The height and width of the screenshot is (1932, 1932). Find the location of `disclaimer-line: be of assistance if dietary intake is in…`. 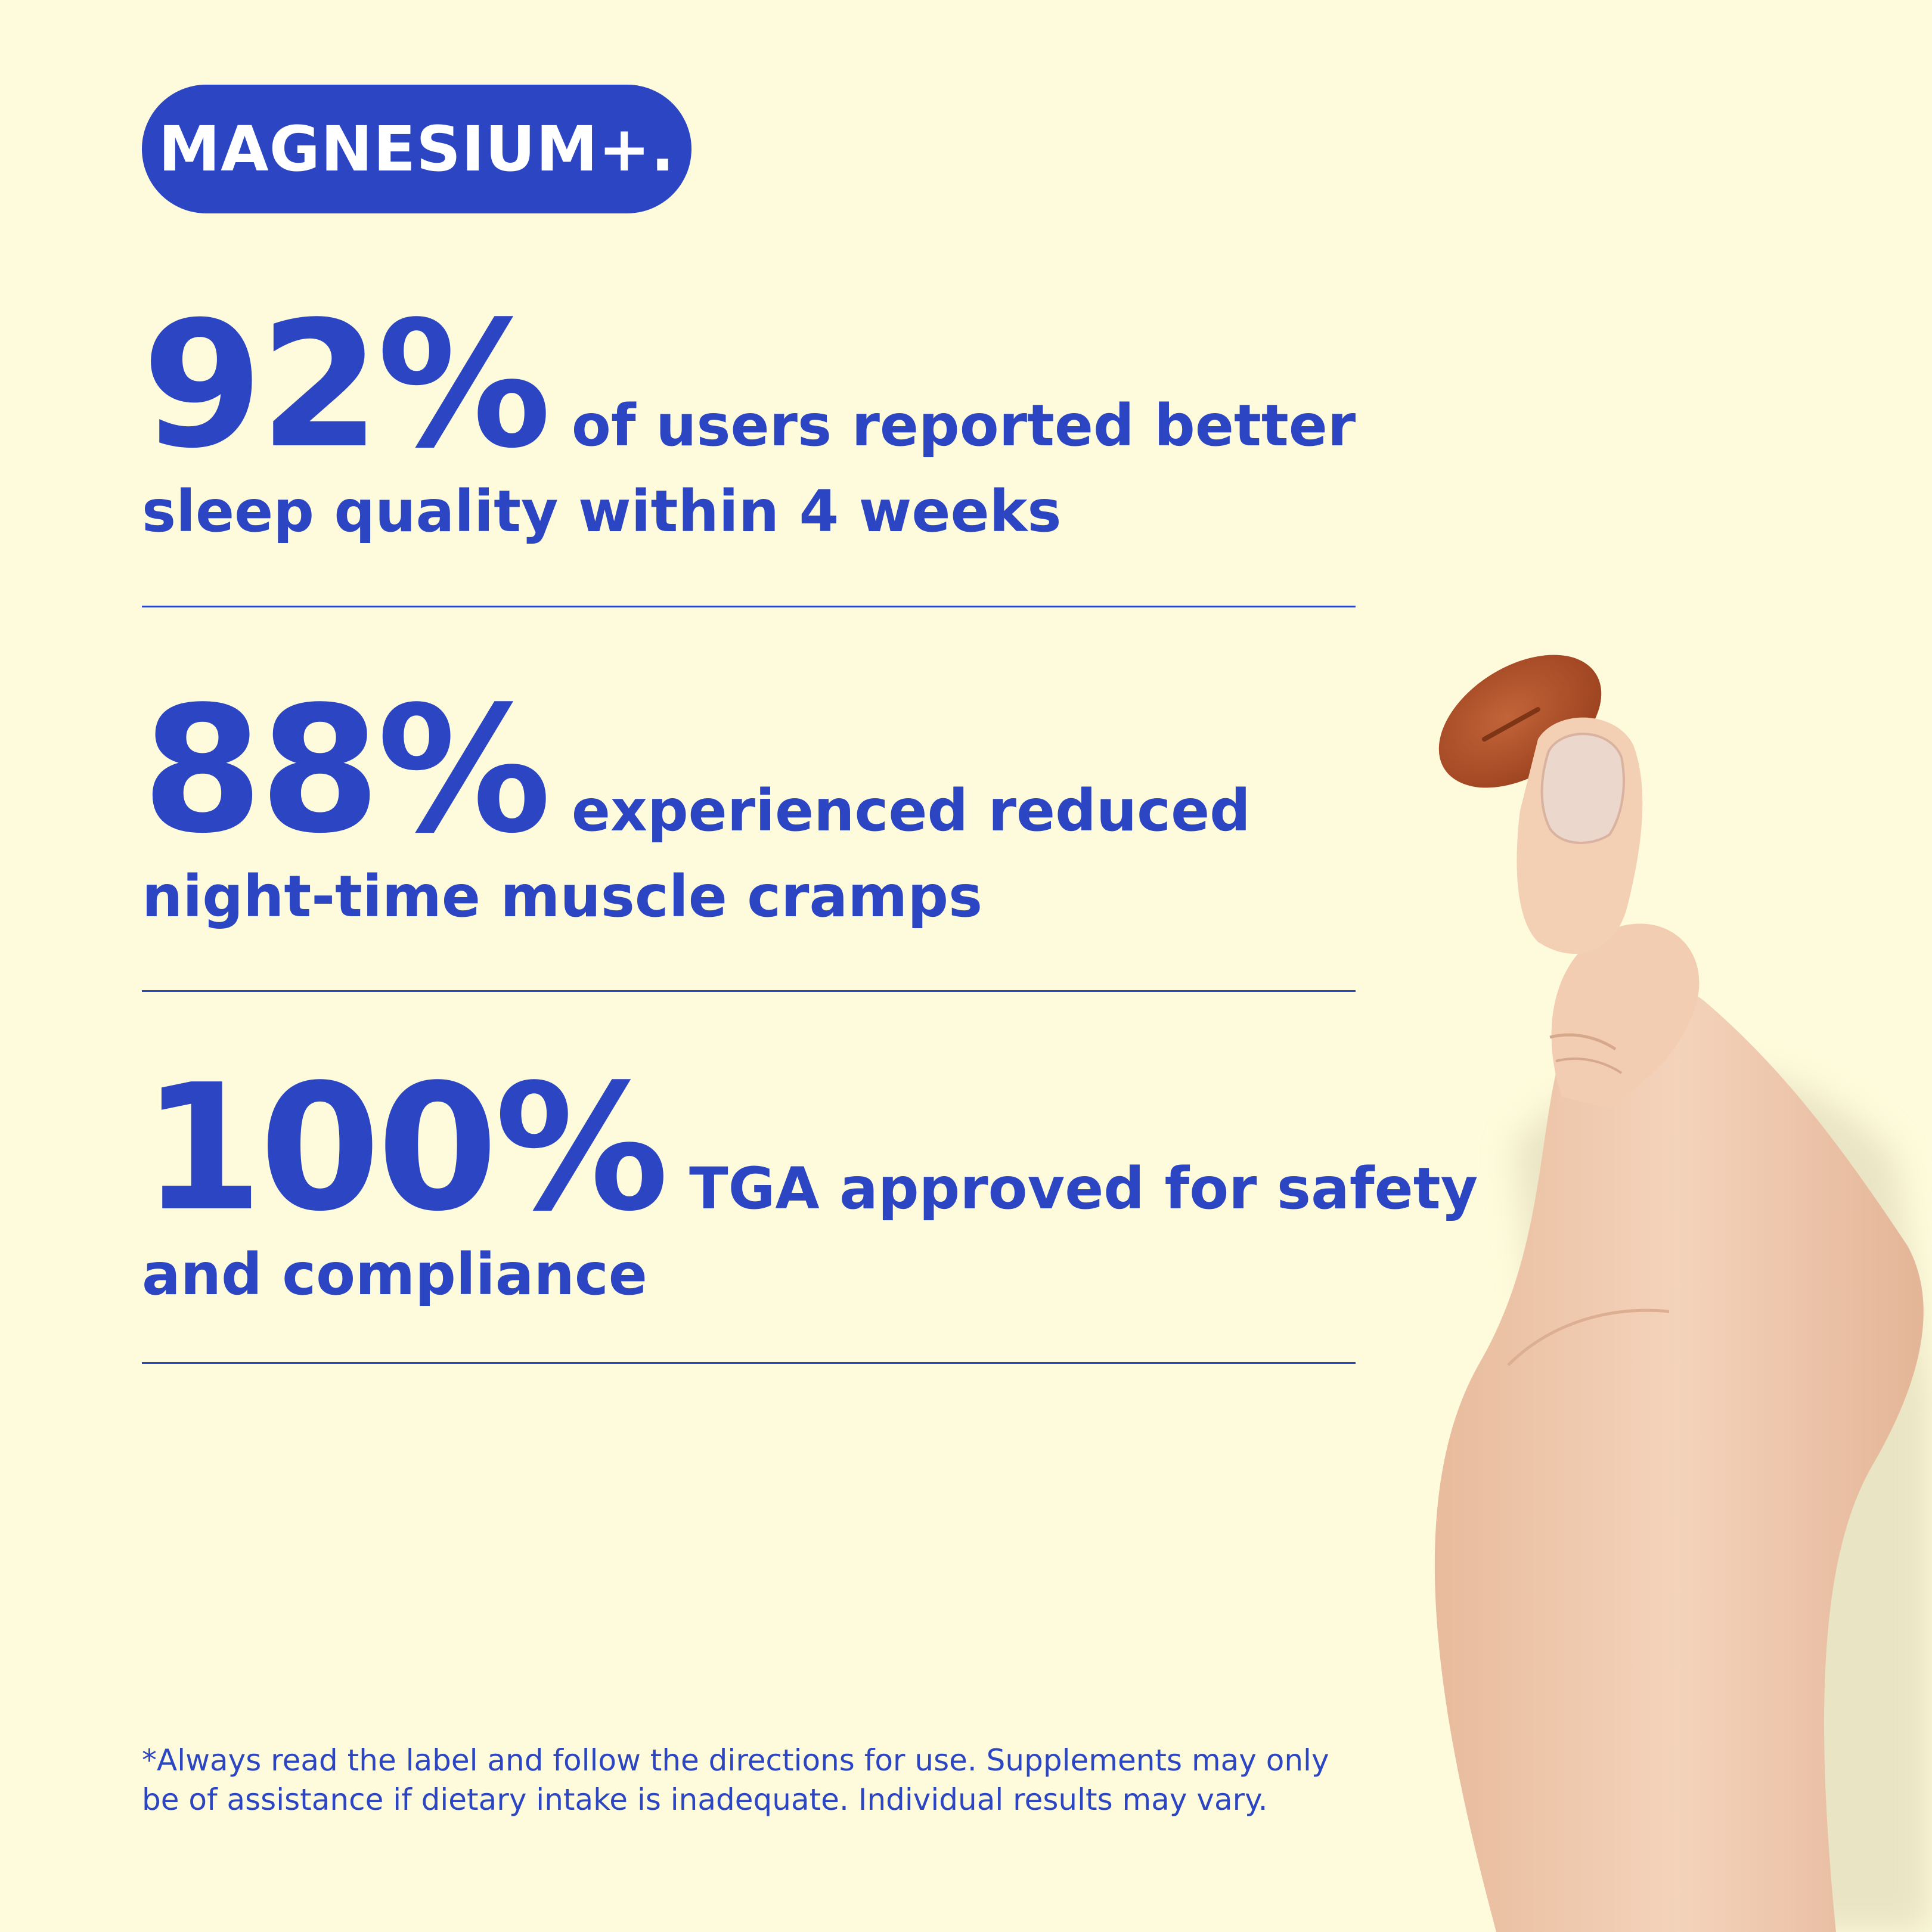

disclaimer-line: be of assistance if dietary intake is in… is located at coordinates (705, 1799).